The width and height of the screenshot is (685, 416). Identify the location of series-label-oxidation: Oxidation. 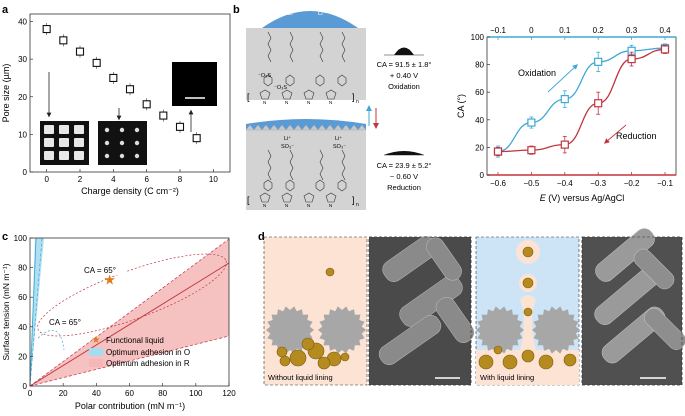
(537, 73).